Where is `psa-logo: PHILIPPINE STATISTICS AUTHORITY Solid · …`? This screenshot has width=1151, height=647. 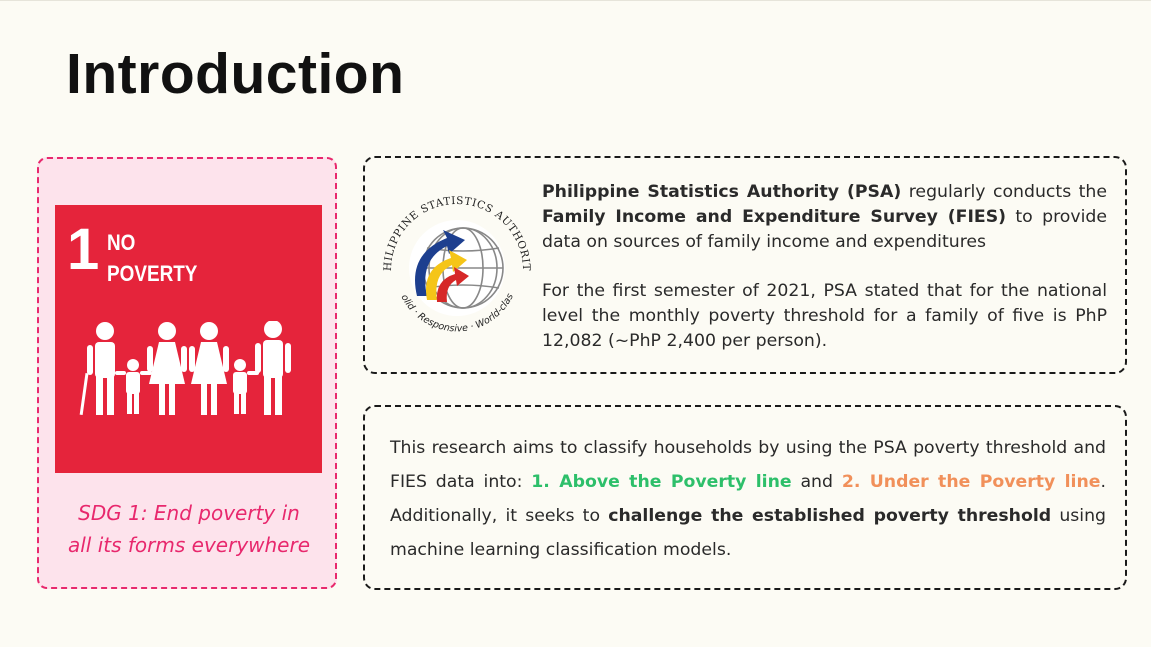 psa-logo: PHILIPPINE STATISTICS AUTHORITY Solid · … is located at coordinates (454, 259).